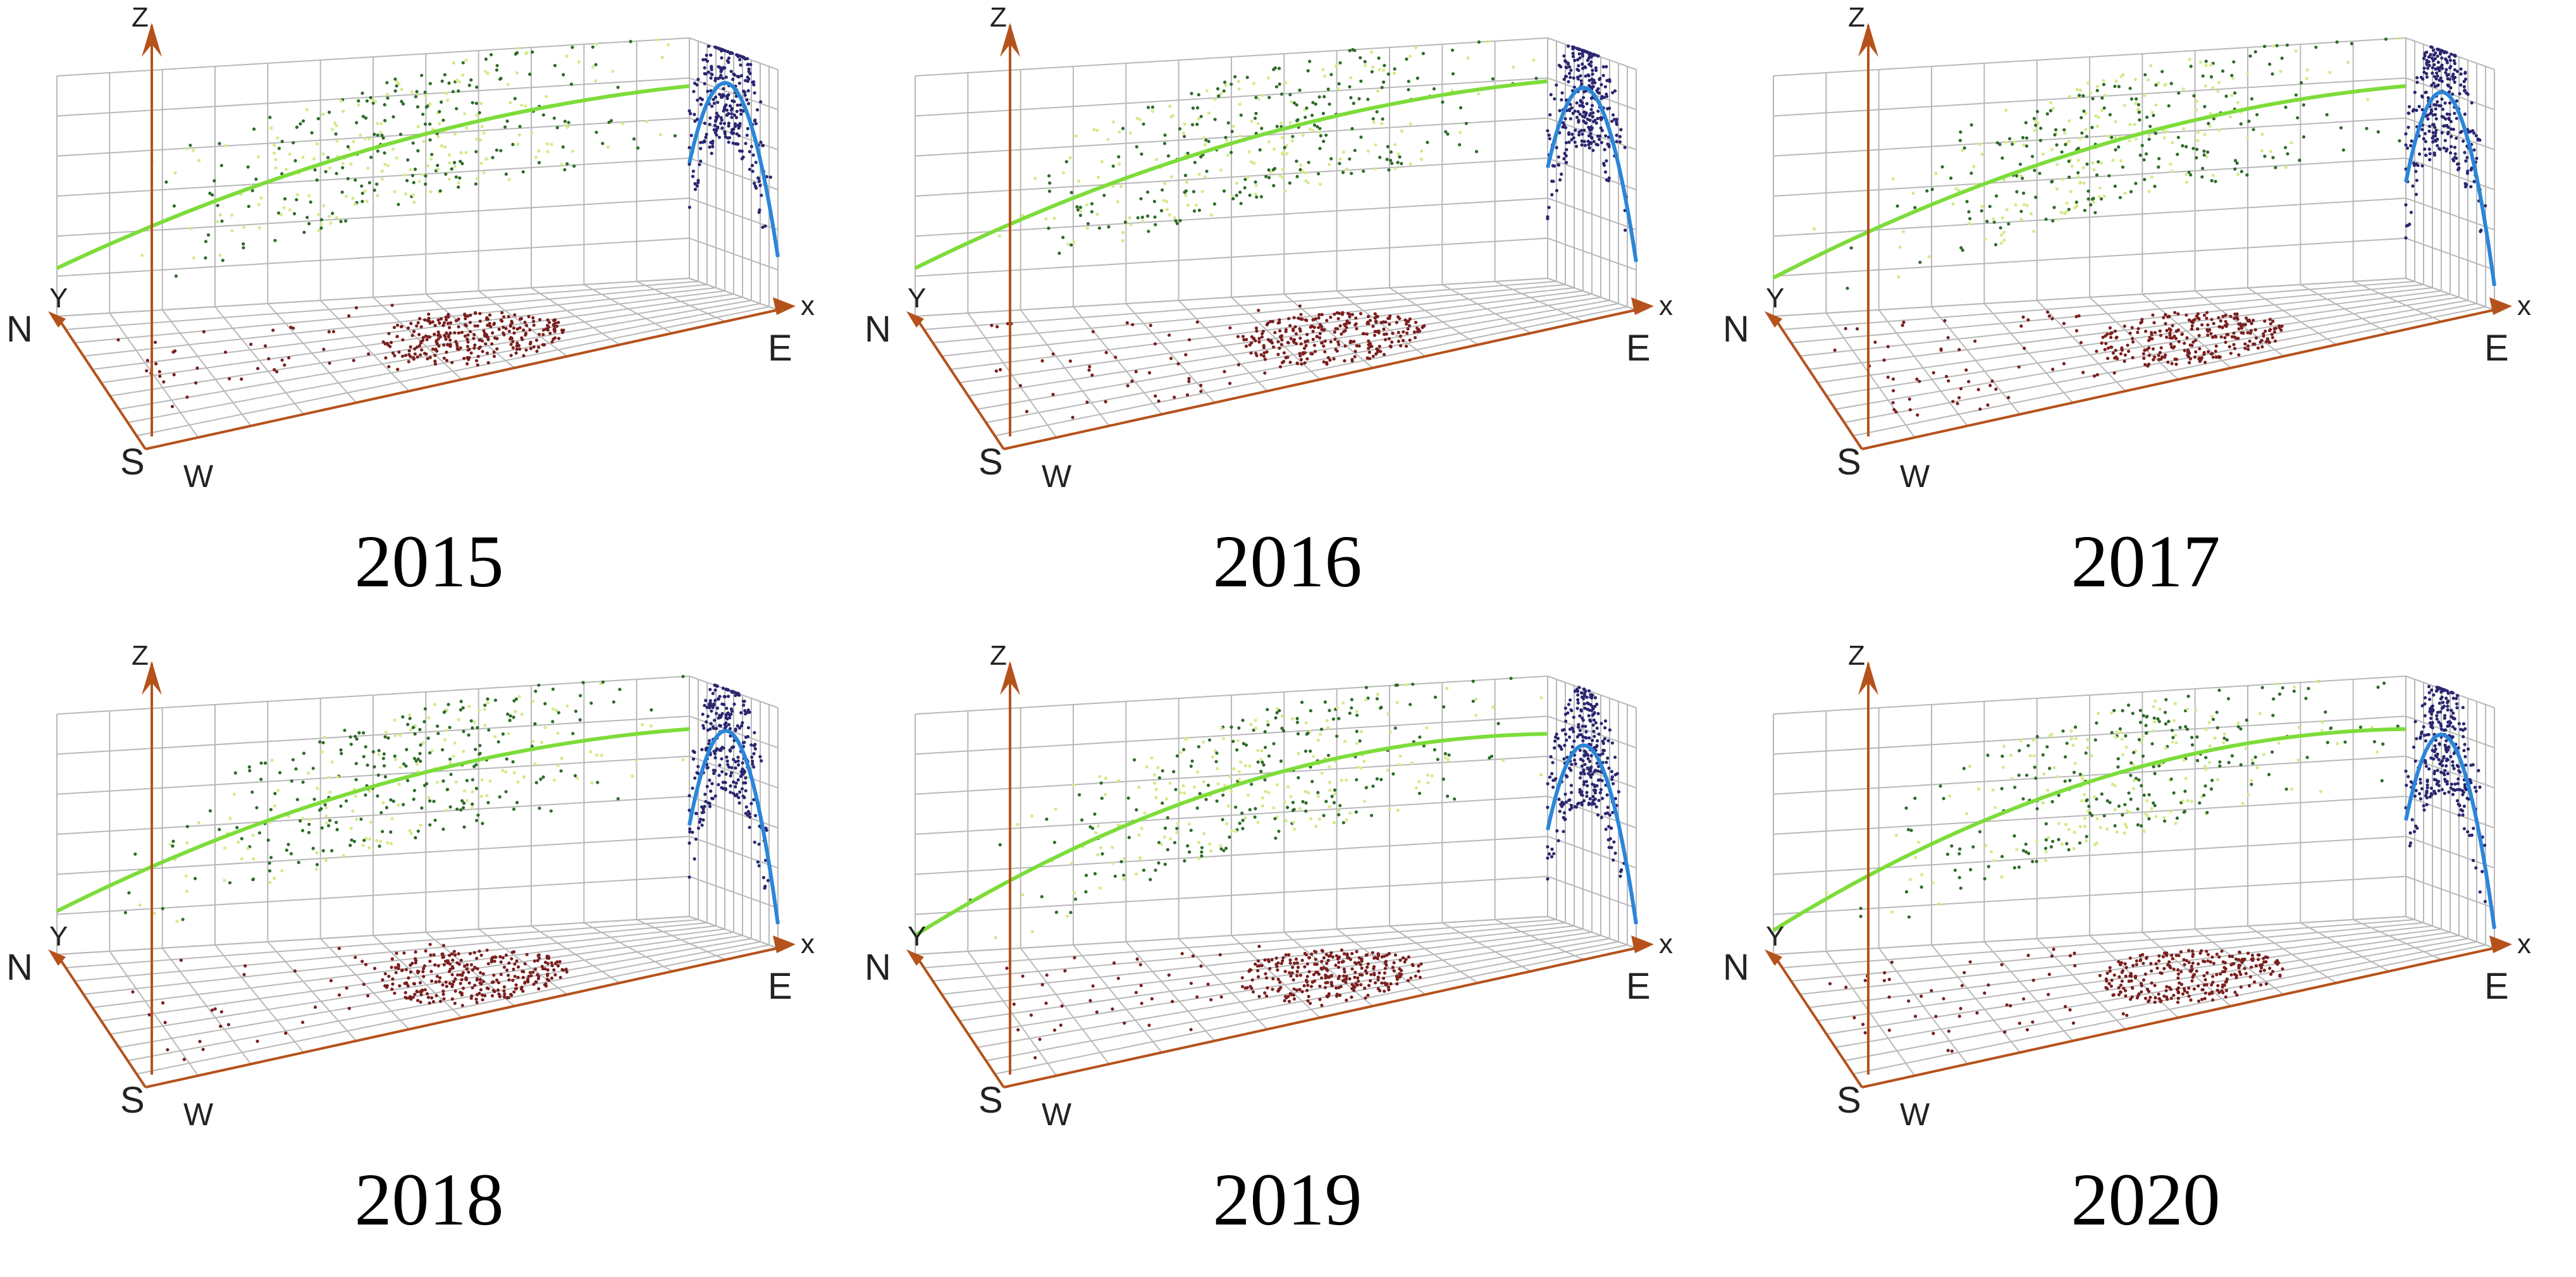 This screenshot has height=1277, width=2576. Describe the element at coordinates (2146, 1199) in the screenshot. I see `year-caption: 2020` at that location.